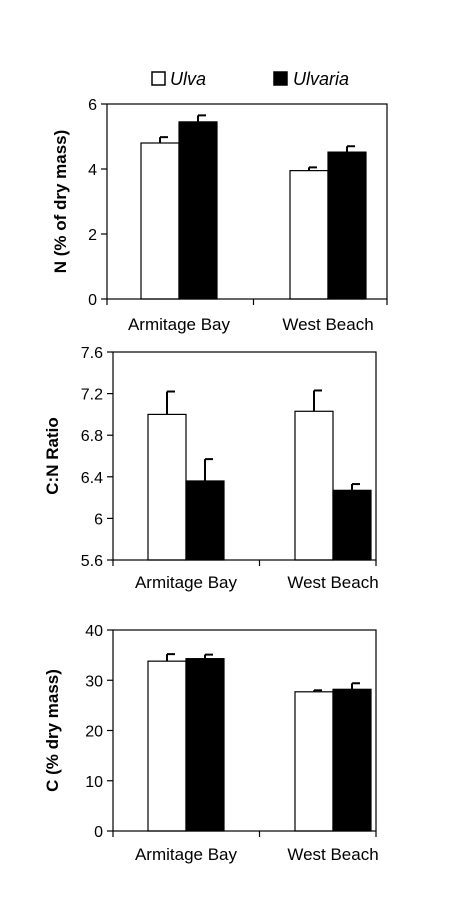  I want to click on legend-swatch-ulva, so click(158, 78).